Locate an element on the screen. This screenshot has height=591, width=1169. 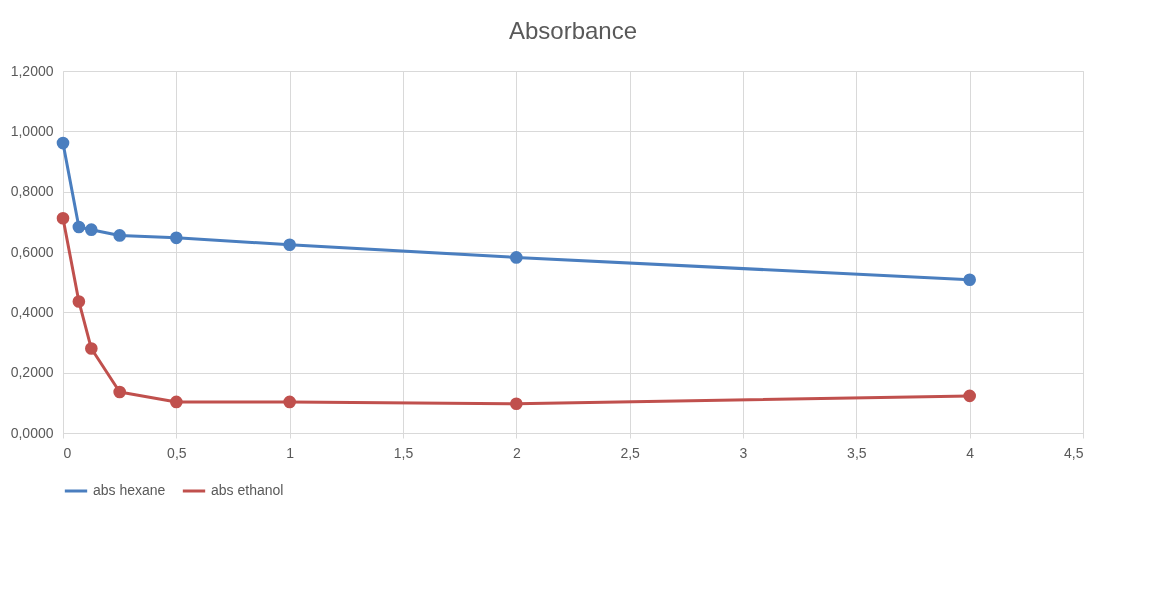
x-tick-label: 1,5 is located at coordinates (403, 452).